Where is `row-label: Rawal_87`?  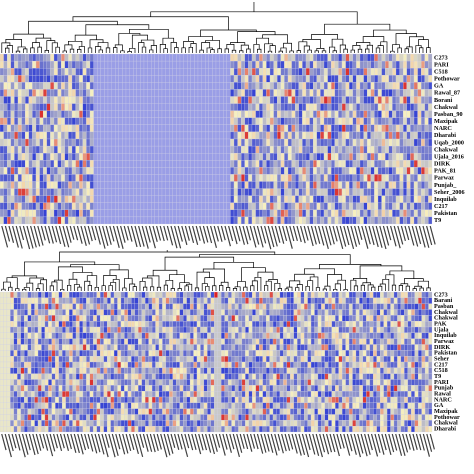 row-label: Rawal_87 is located at coordinates (447, 93).